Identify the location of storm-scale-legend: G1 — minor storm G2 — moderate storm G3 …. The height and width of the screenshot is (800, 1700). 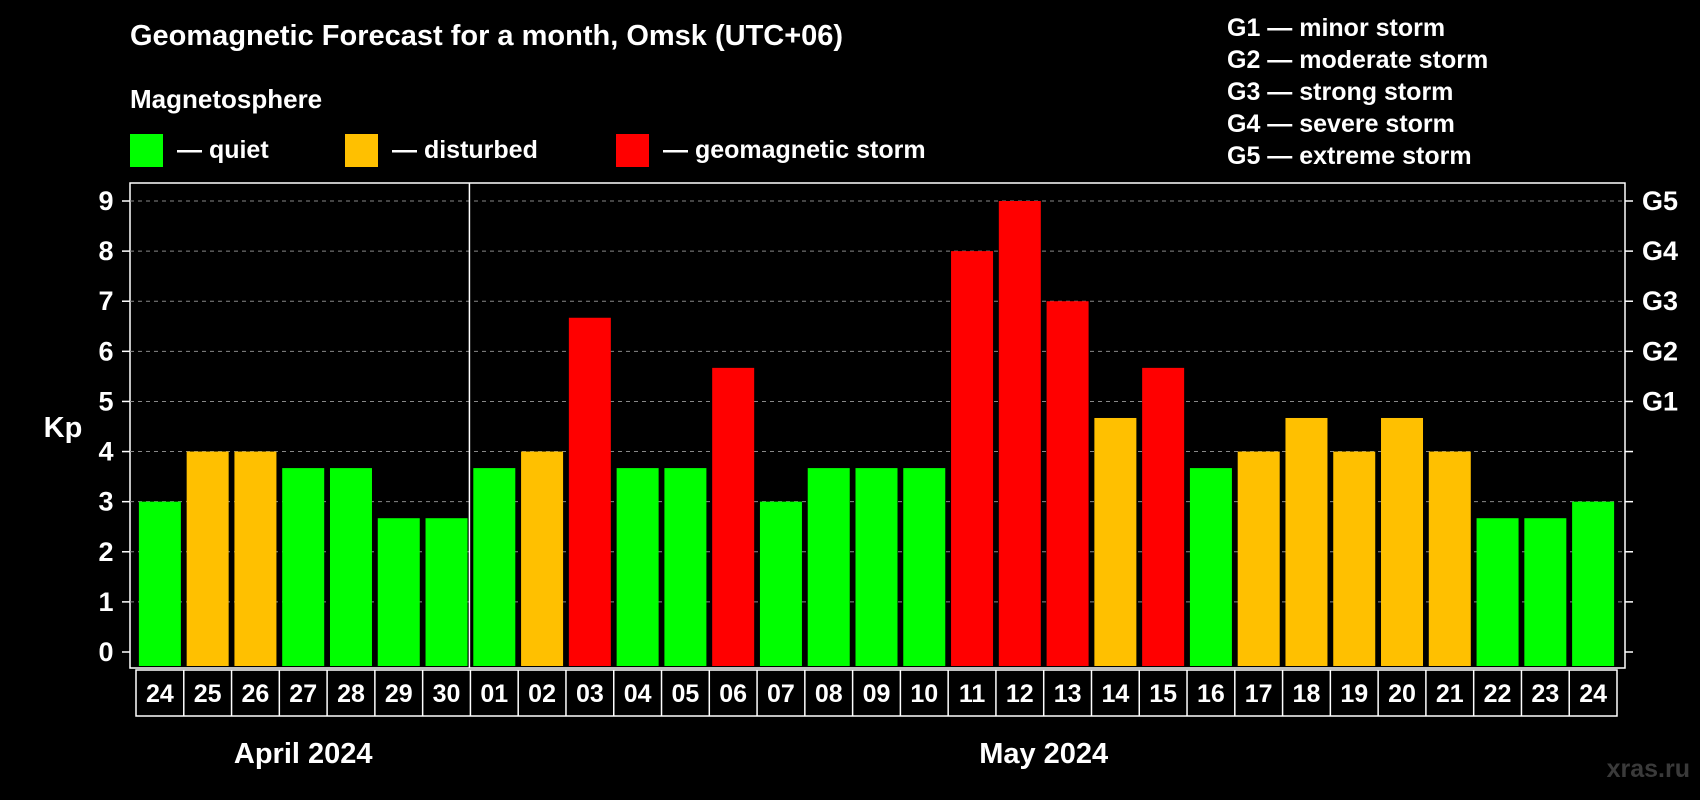
(1357, 92).